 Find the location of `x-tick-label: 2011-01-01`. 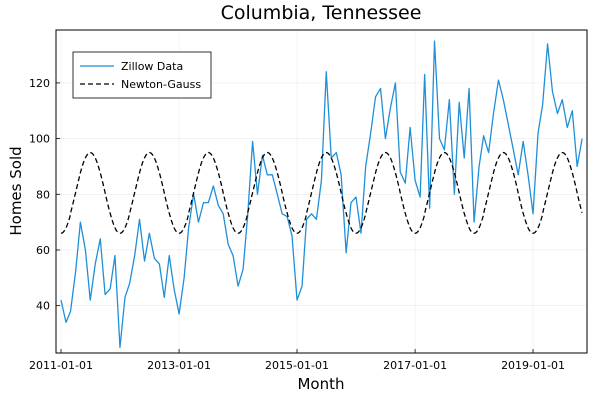

x-tick-label: 2011-01-01 is located at coordinates (61, 365).